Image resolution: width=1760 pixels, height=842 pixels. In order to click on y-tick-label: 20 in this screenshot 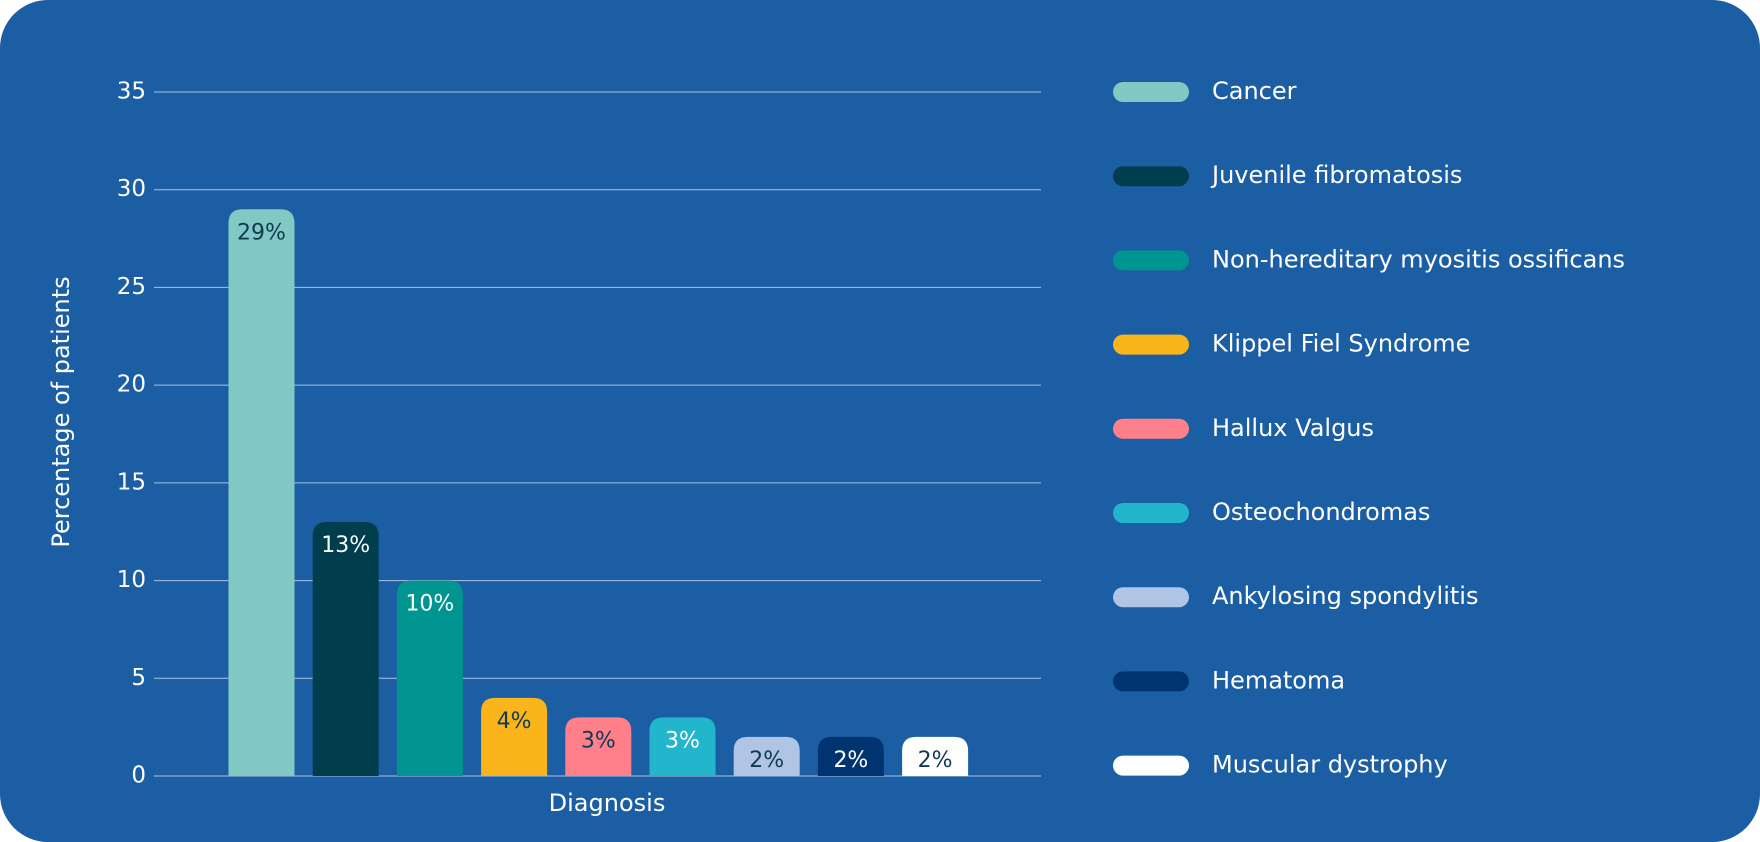, I will do `click(131, 385)`.